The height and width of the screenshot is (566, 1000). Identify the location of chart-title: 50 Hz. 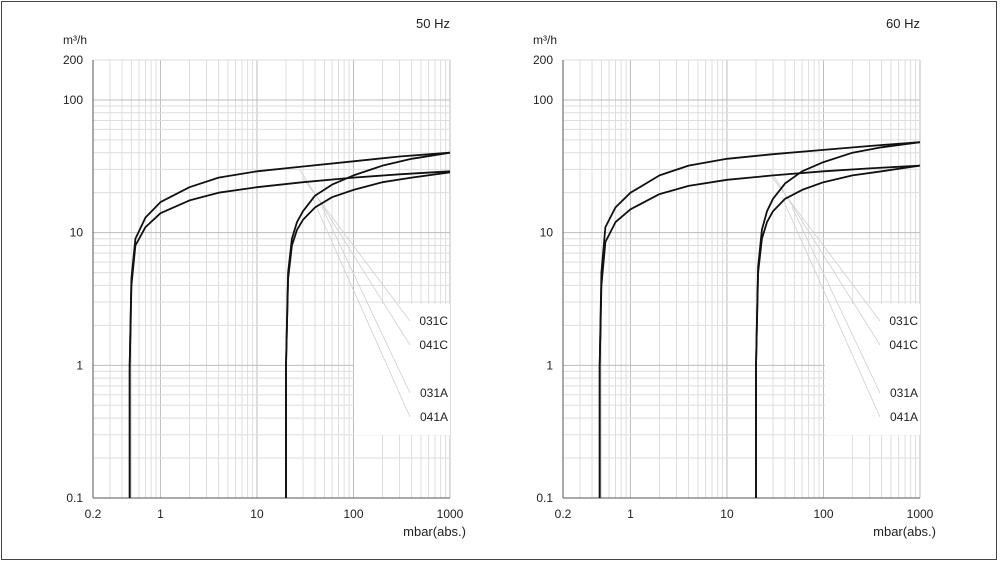
(433, 23).